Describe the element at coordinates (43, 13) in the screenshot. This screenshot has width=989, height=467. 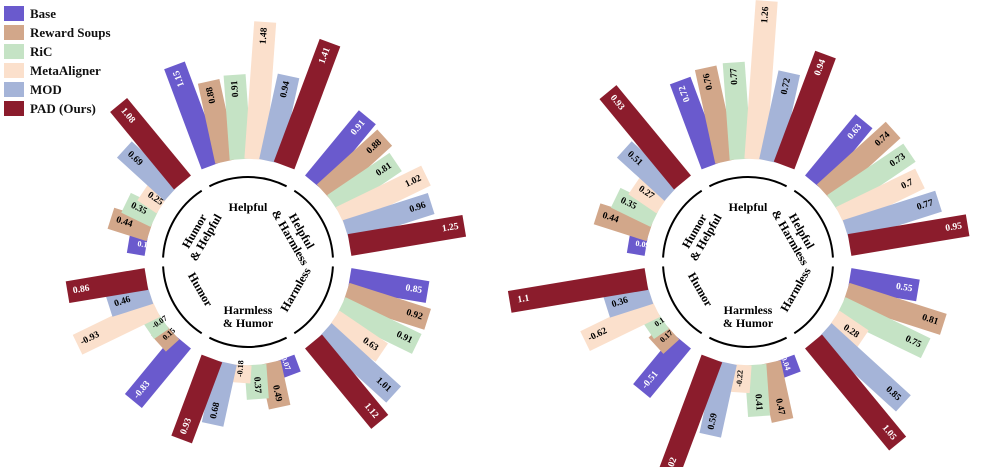
I see `legend-label: Base` at that location.